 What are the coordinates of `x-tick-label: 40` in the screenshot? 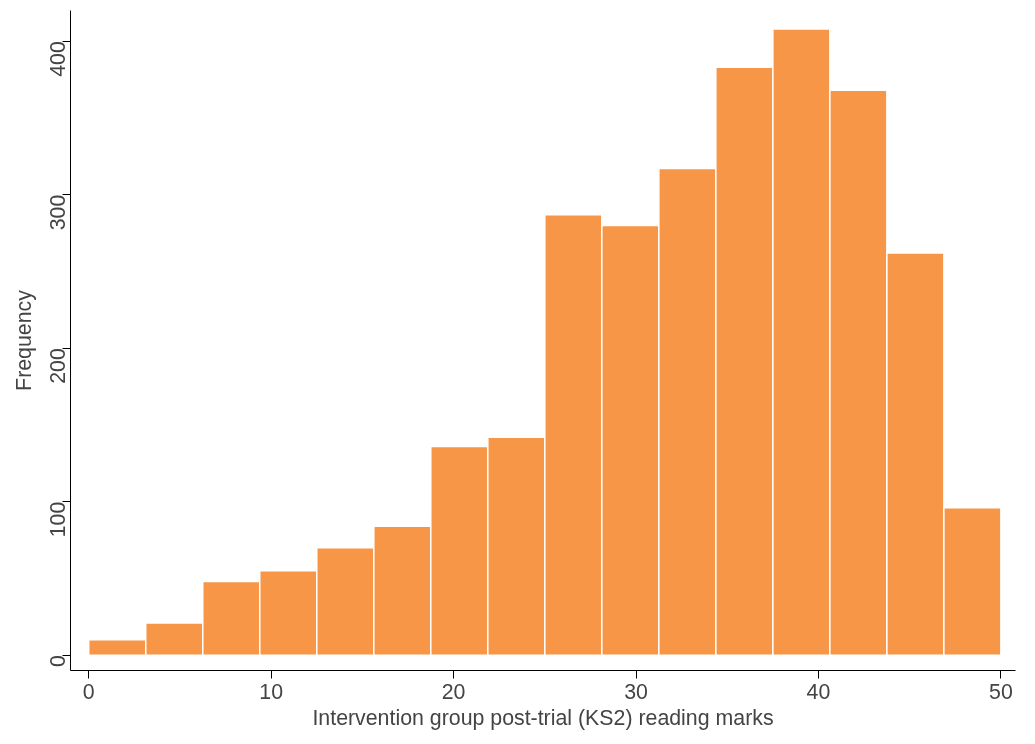 It's located at (818, 691).